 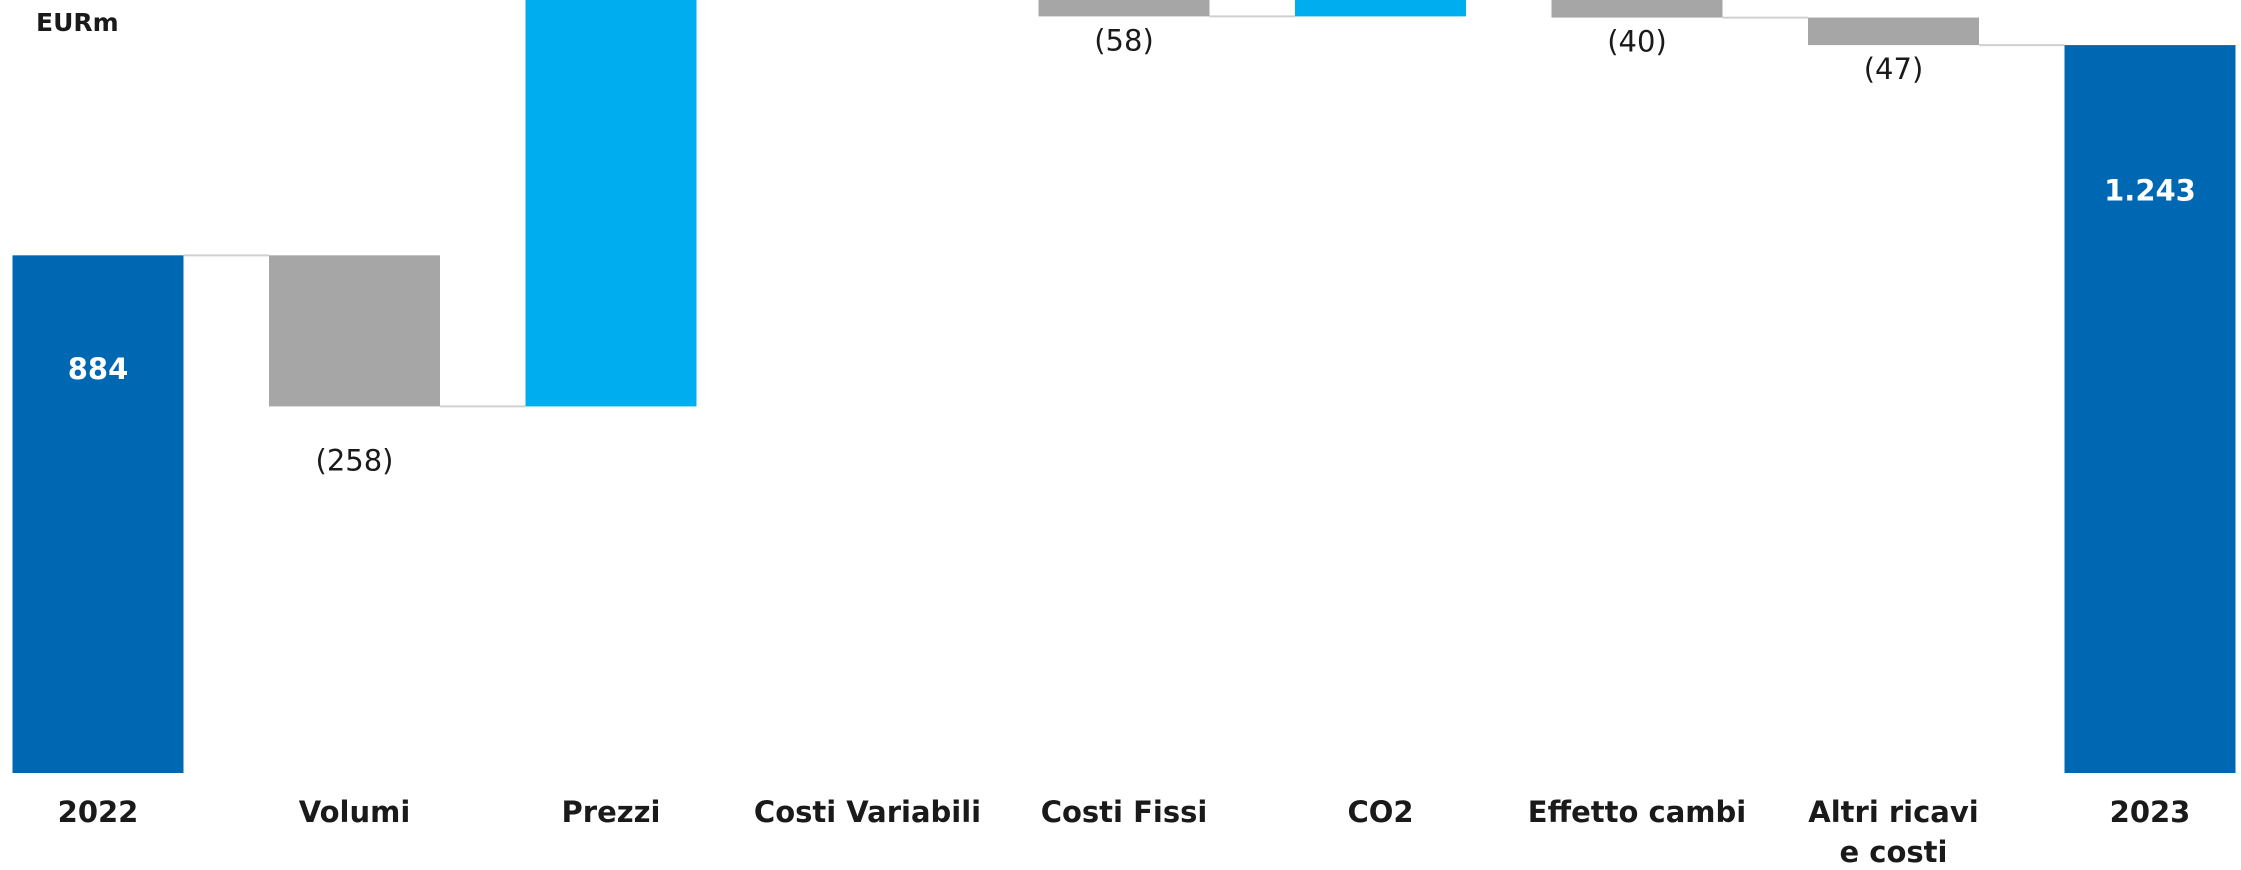 What do you see at coordinates (1124, 812) in the screenshot?
I see `category-label: Costi Fissi` at bounding box center [1124, 812].